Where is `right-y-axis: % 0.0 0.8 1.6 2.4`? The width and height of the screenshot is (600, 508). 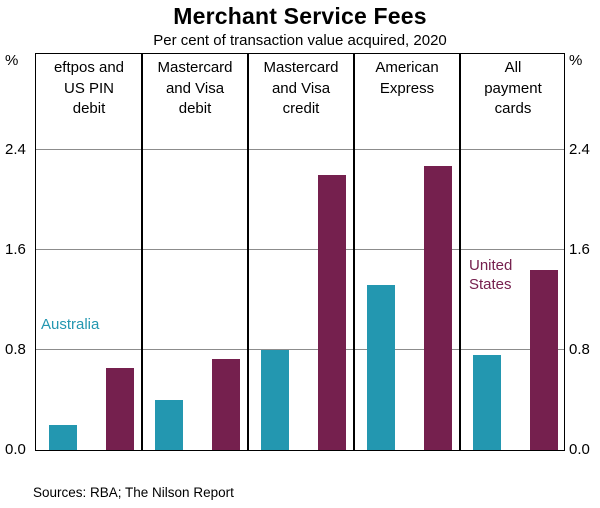
right-y-axis: % 0.0 0.8 1.6 2.4 is located at coordinates (581, 255).